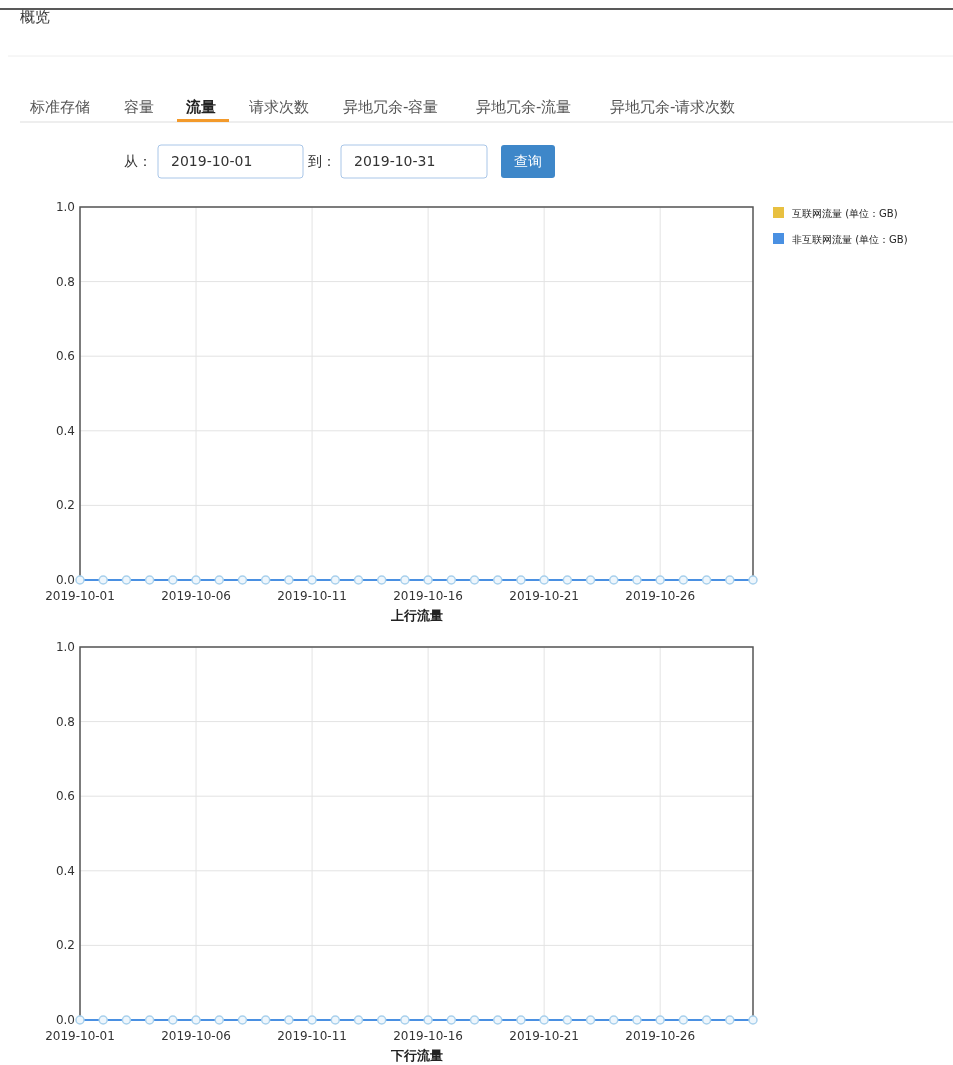  I want to click on x-axis-title: 下行流量, so click(416, 1055).